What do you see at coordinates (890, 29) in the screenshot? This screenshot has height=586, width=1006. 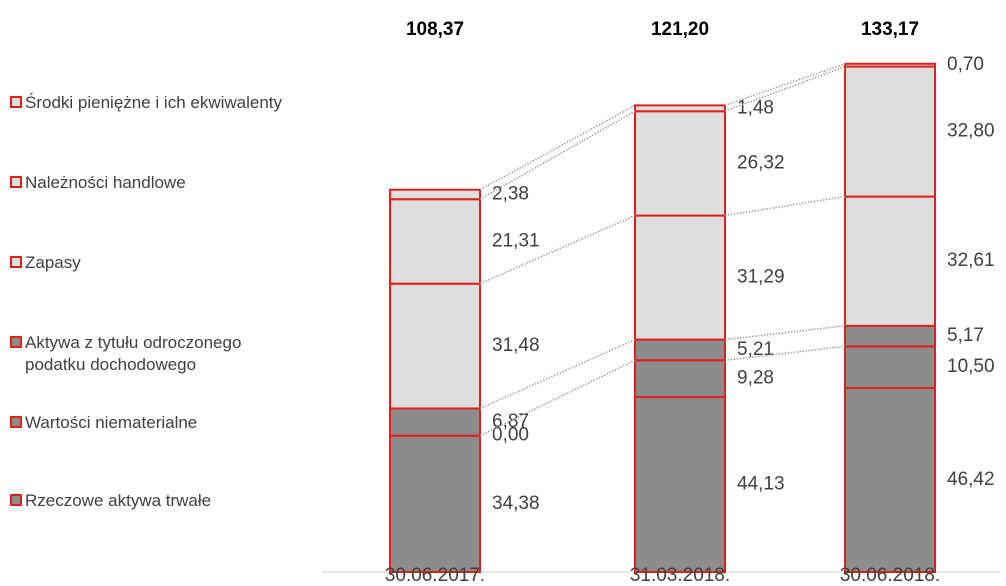 I see `total-label: 133,17` at bounding box center [890, 29].